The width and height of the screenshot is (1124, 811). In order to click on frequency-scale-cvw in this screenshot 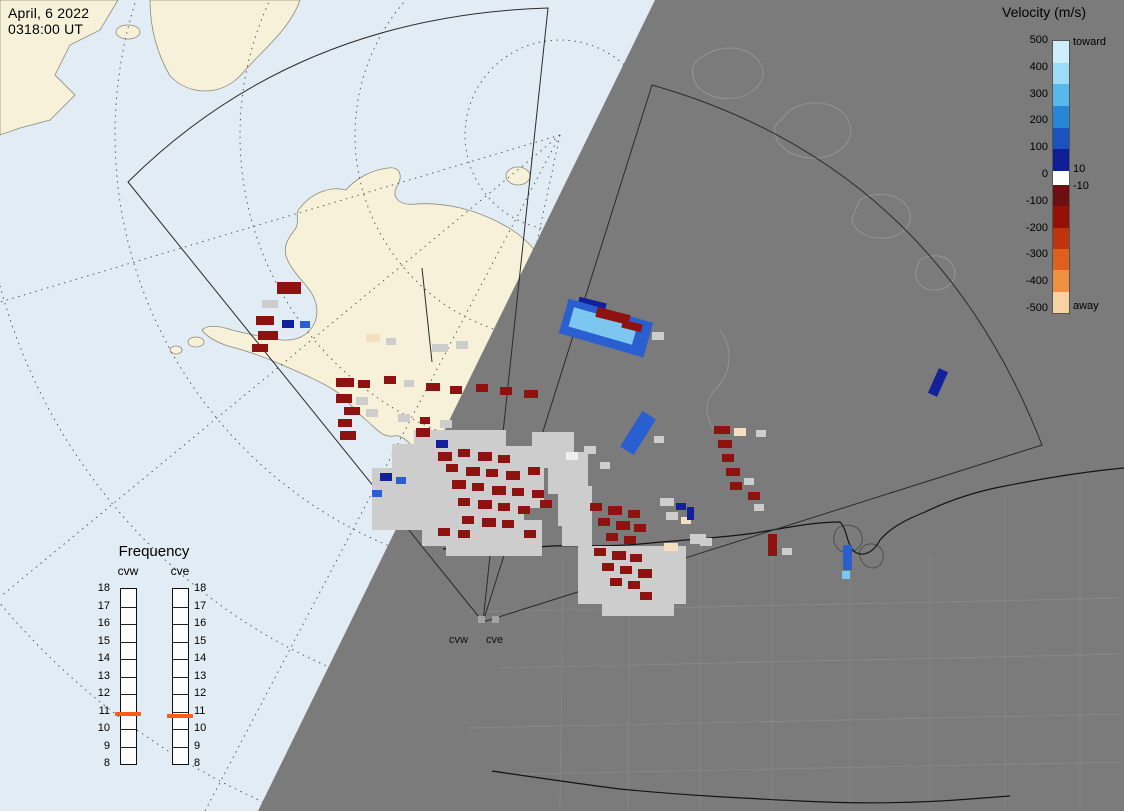, I will do `click(128, 676)`.